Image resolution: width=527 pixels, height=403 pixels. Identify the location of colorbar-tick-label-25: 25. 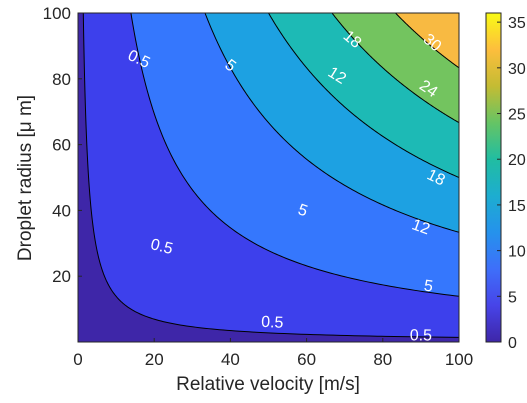
(517, 115).